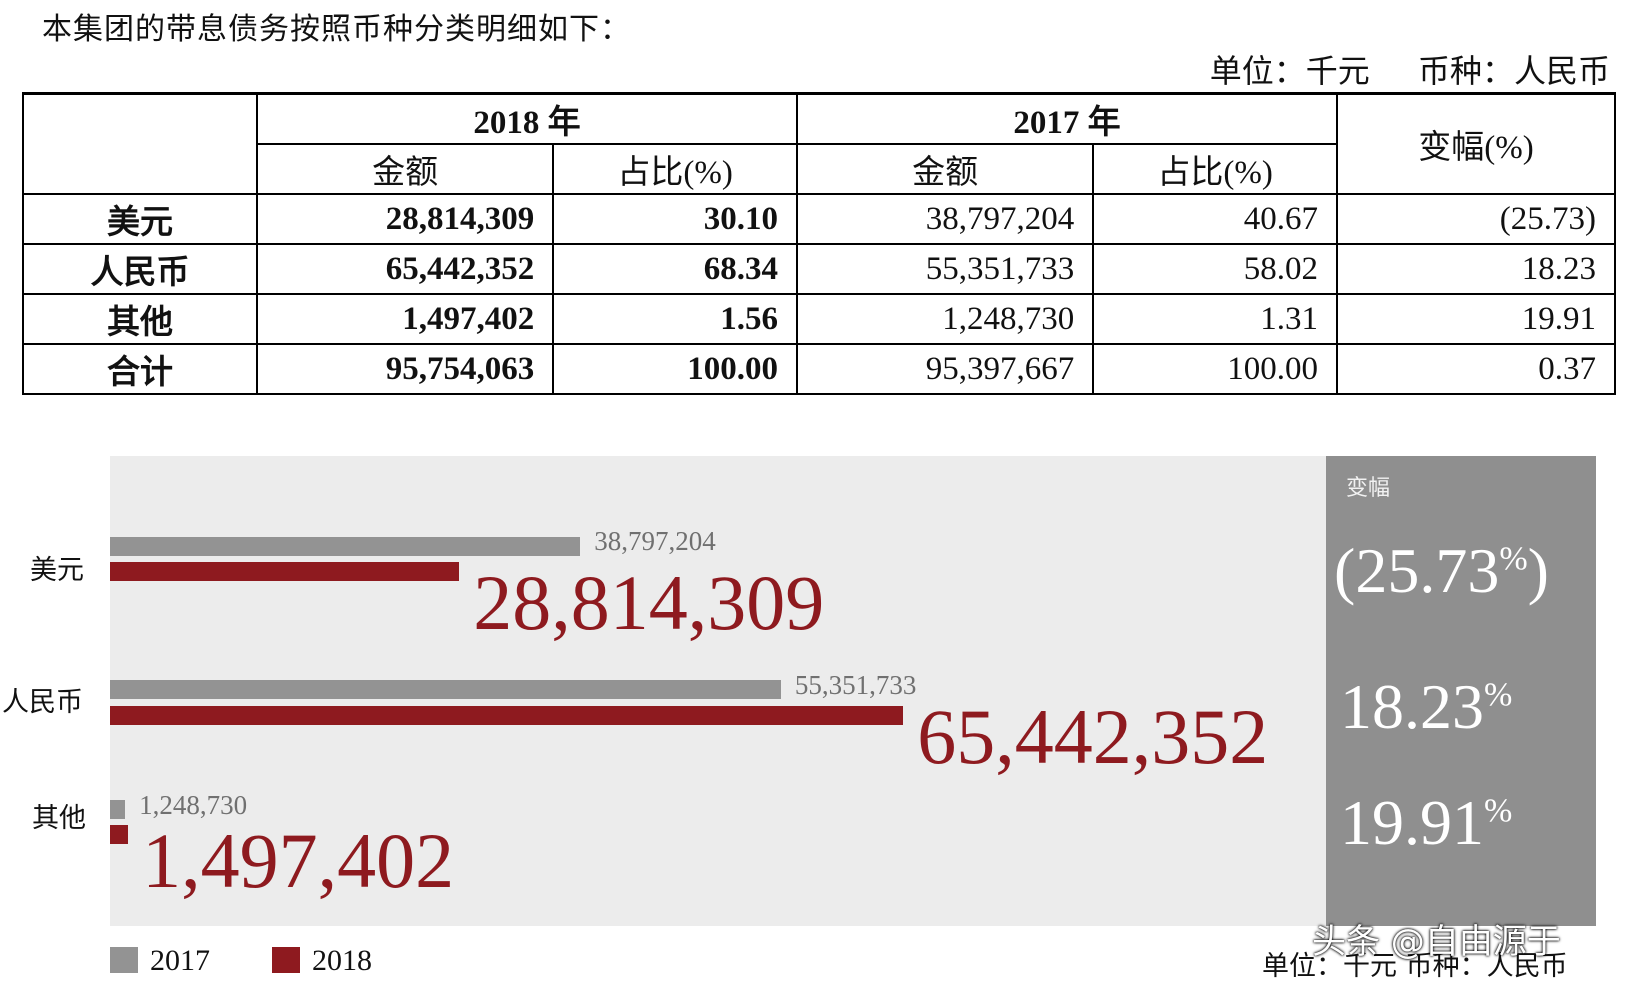  I want to click on change-value-usd: (25.73%), so click(1441, 570).